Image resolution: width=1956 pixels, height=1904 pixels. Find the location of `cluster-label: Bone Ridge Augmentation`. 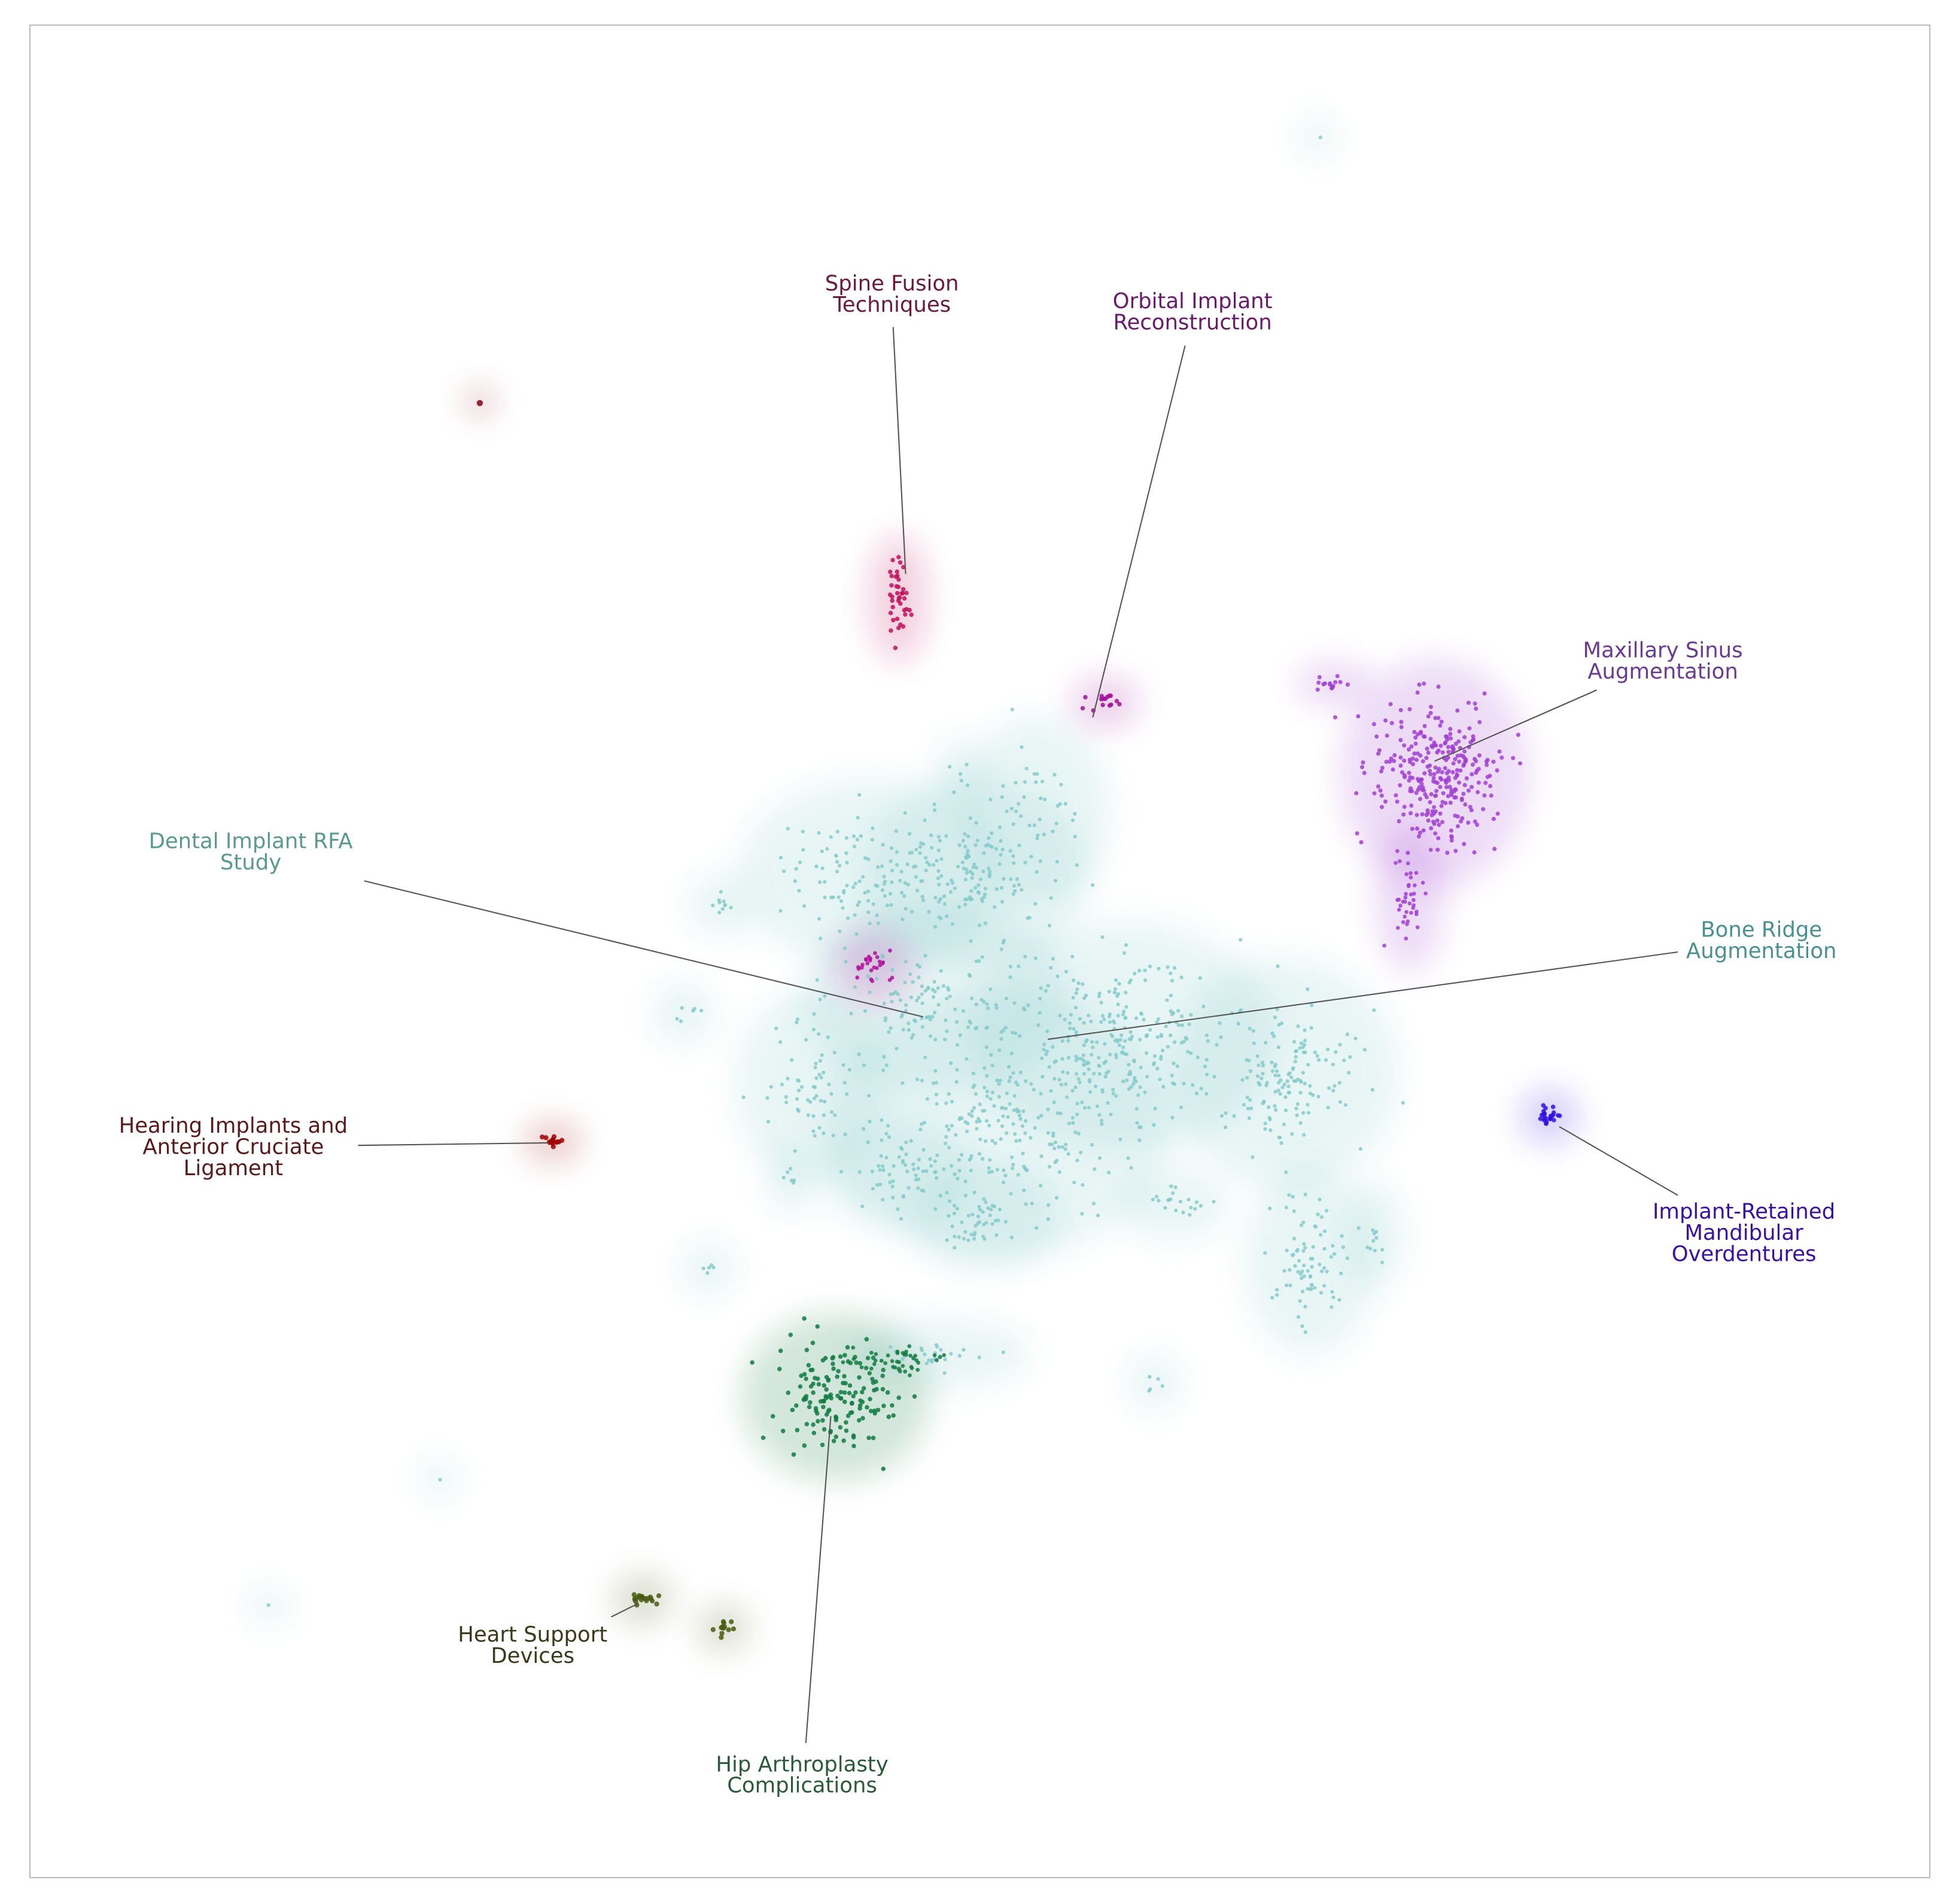

cluster-label: Bone Ridge Augmentation is located at coordinates (1761, 940).